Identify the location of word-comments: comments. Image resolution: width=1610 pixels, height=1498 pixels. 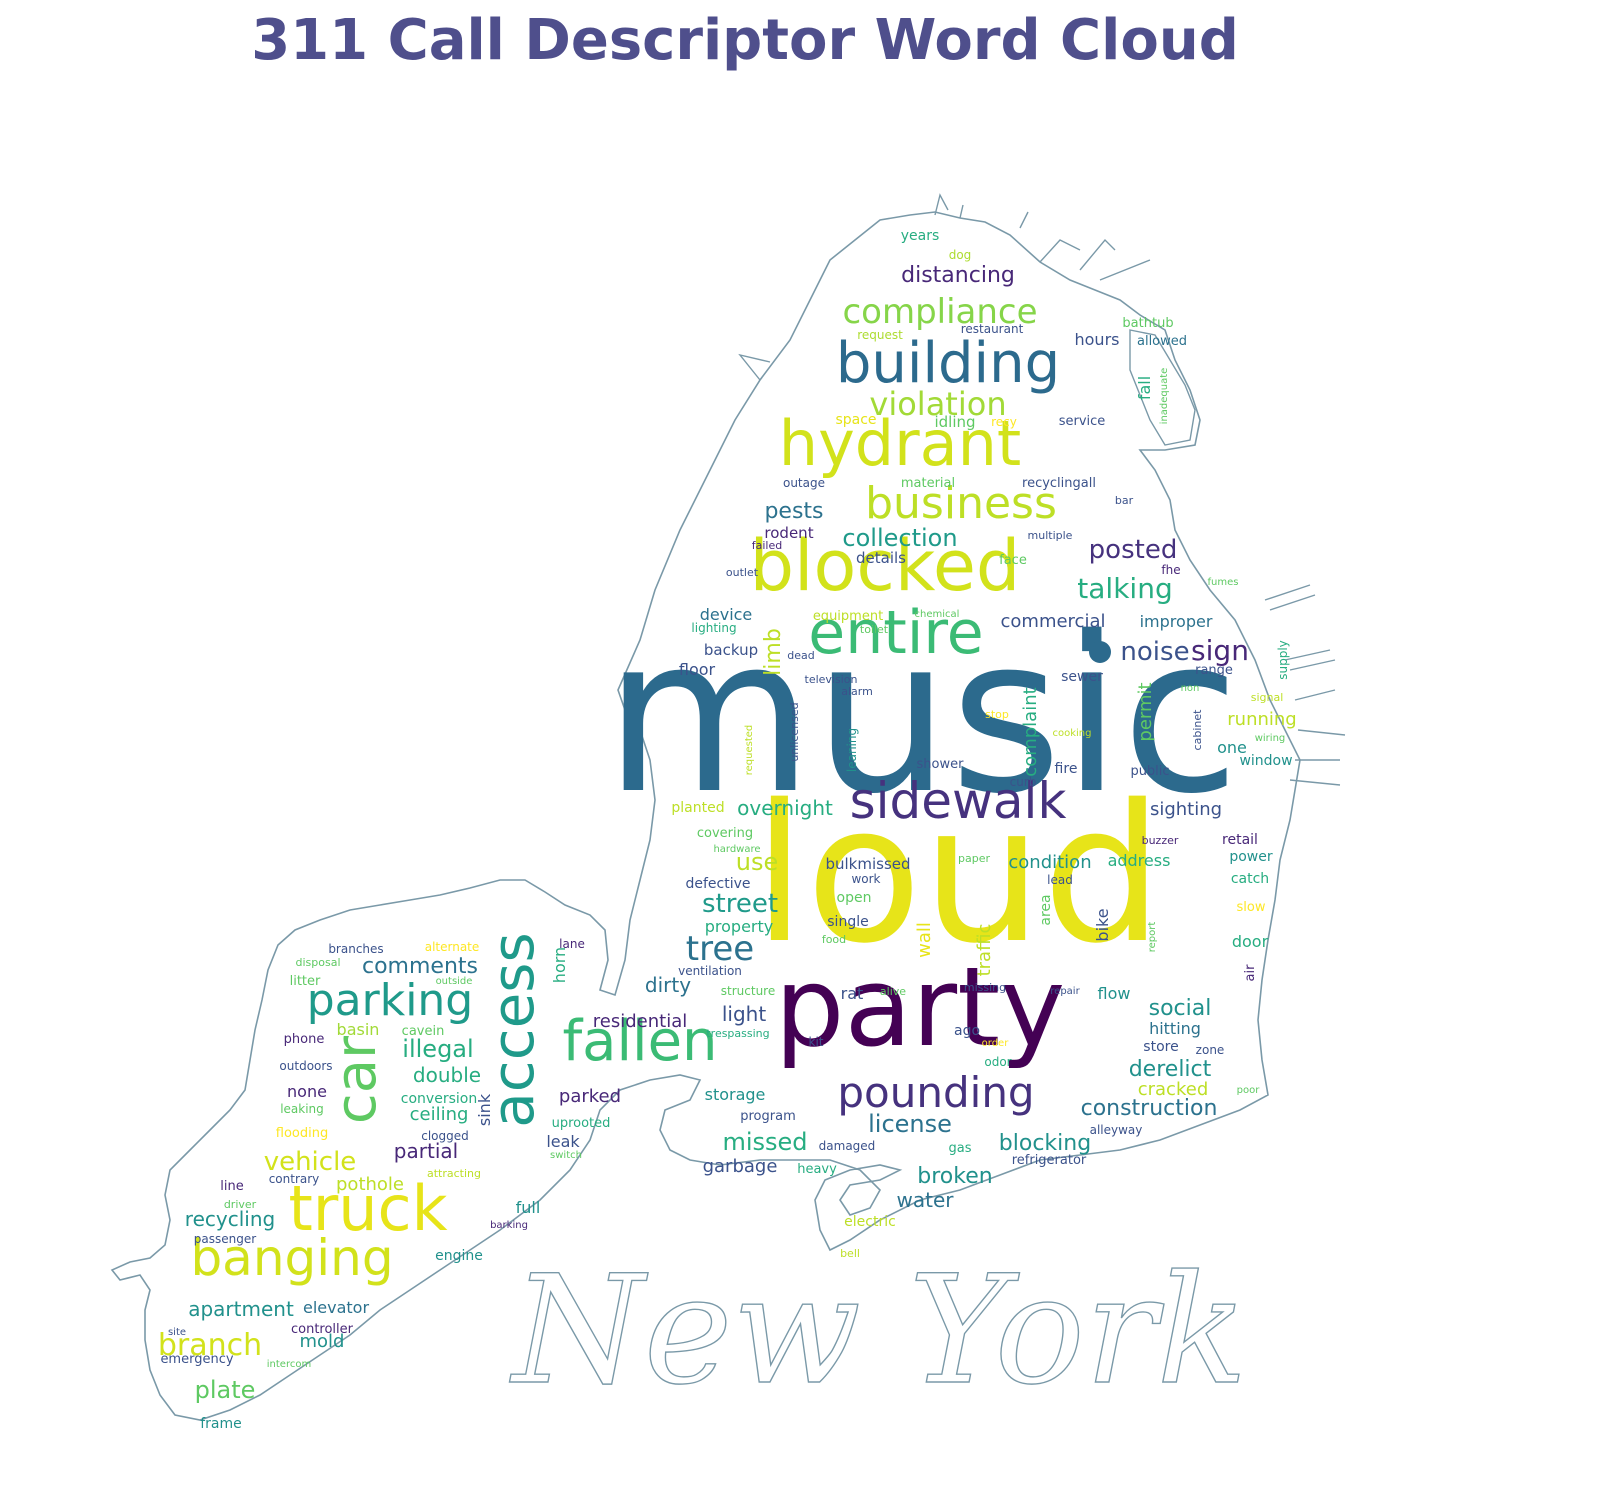
(420, 966).